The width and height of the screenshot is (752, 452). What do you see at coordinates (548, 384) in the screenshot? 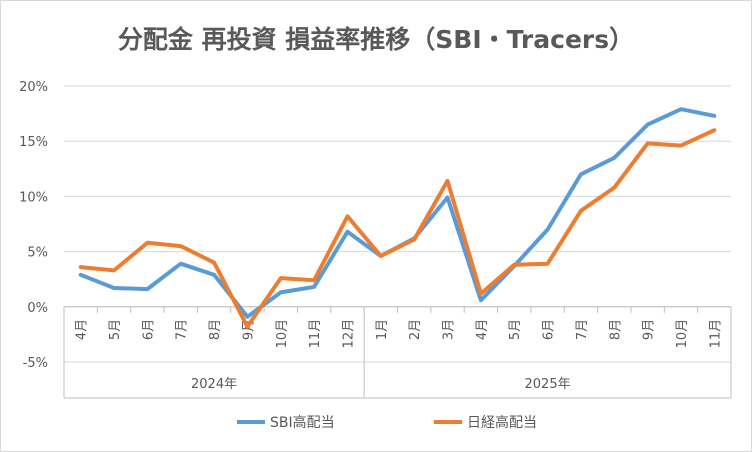
I see `group-label: 2025年` at bounding box center [548, 384].